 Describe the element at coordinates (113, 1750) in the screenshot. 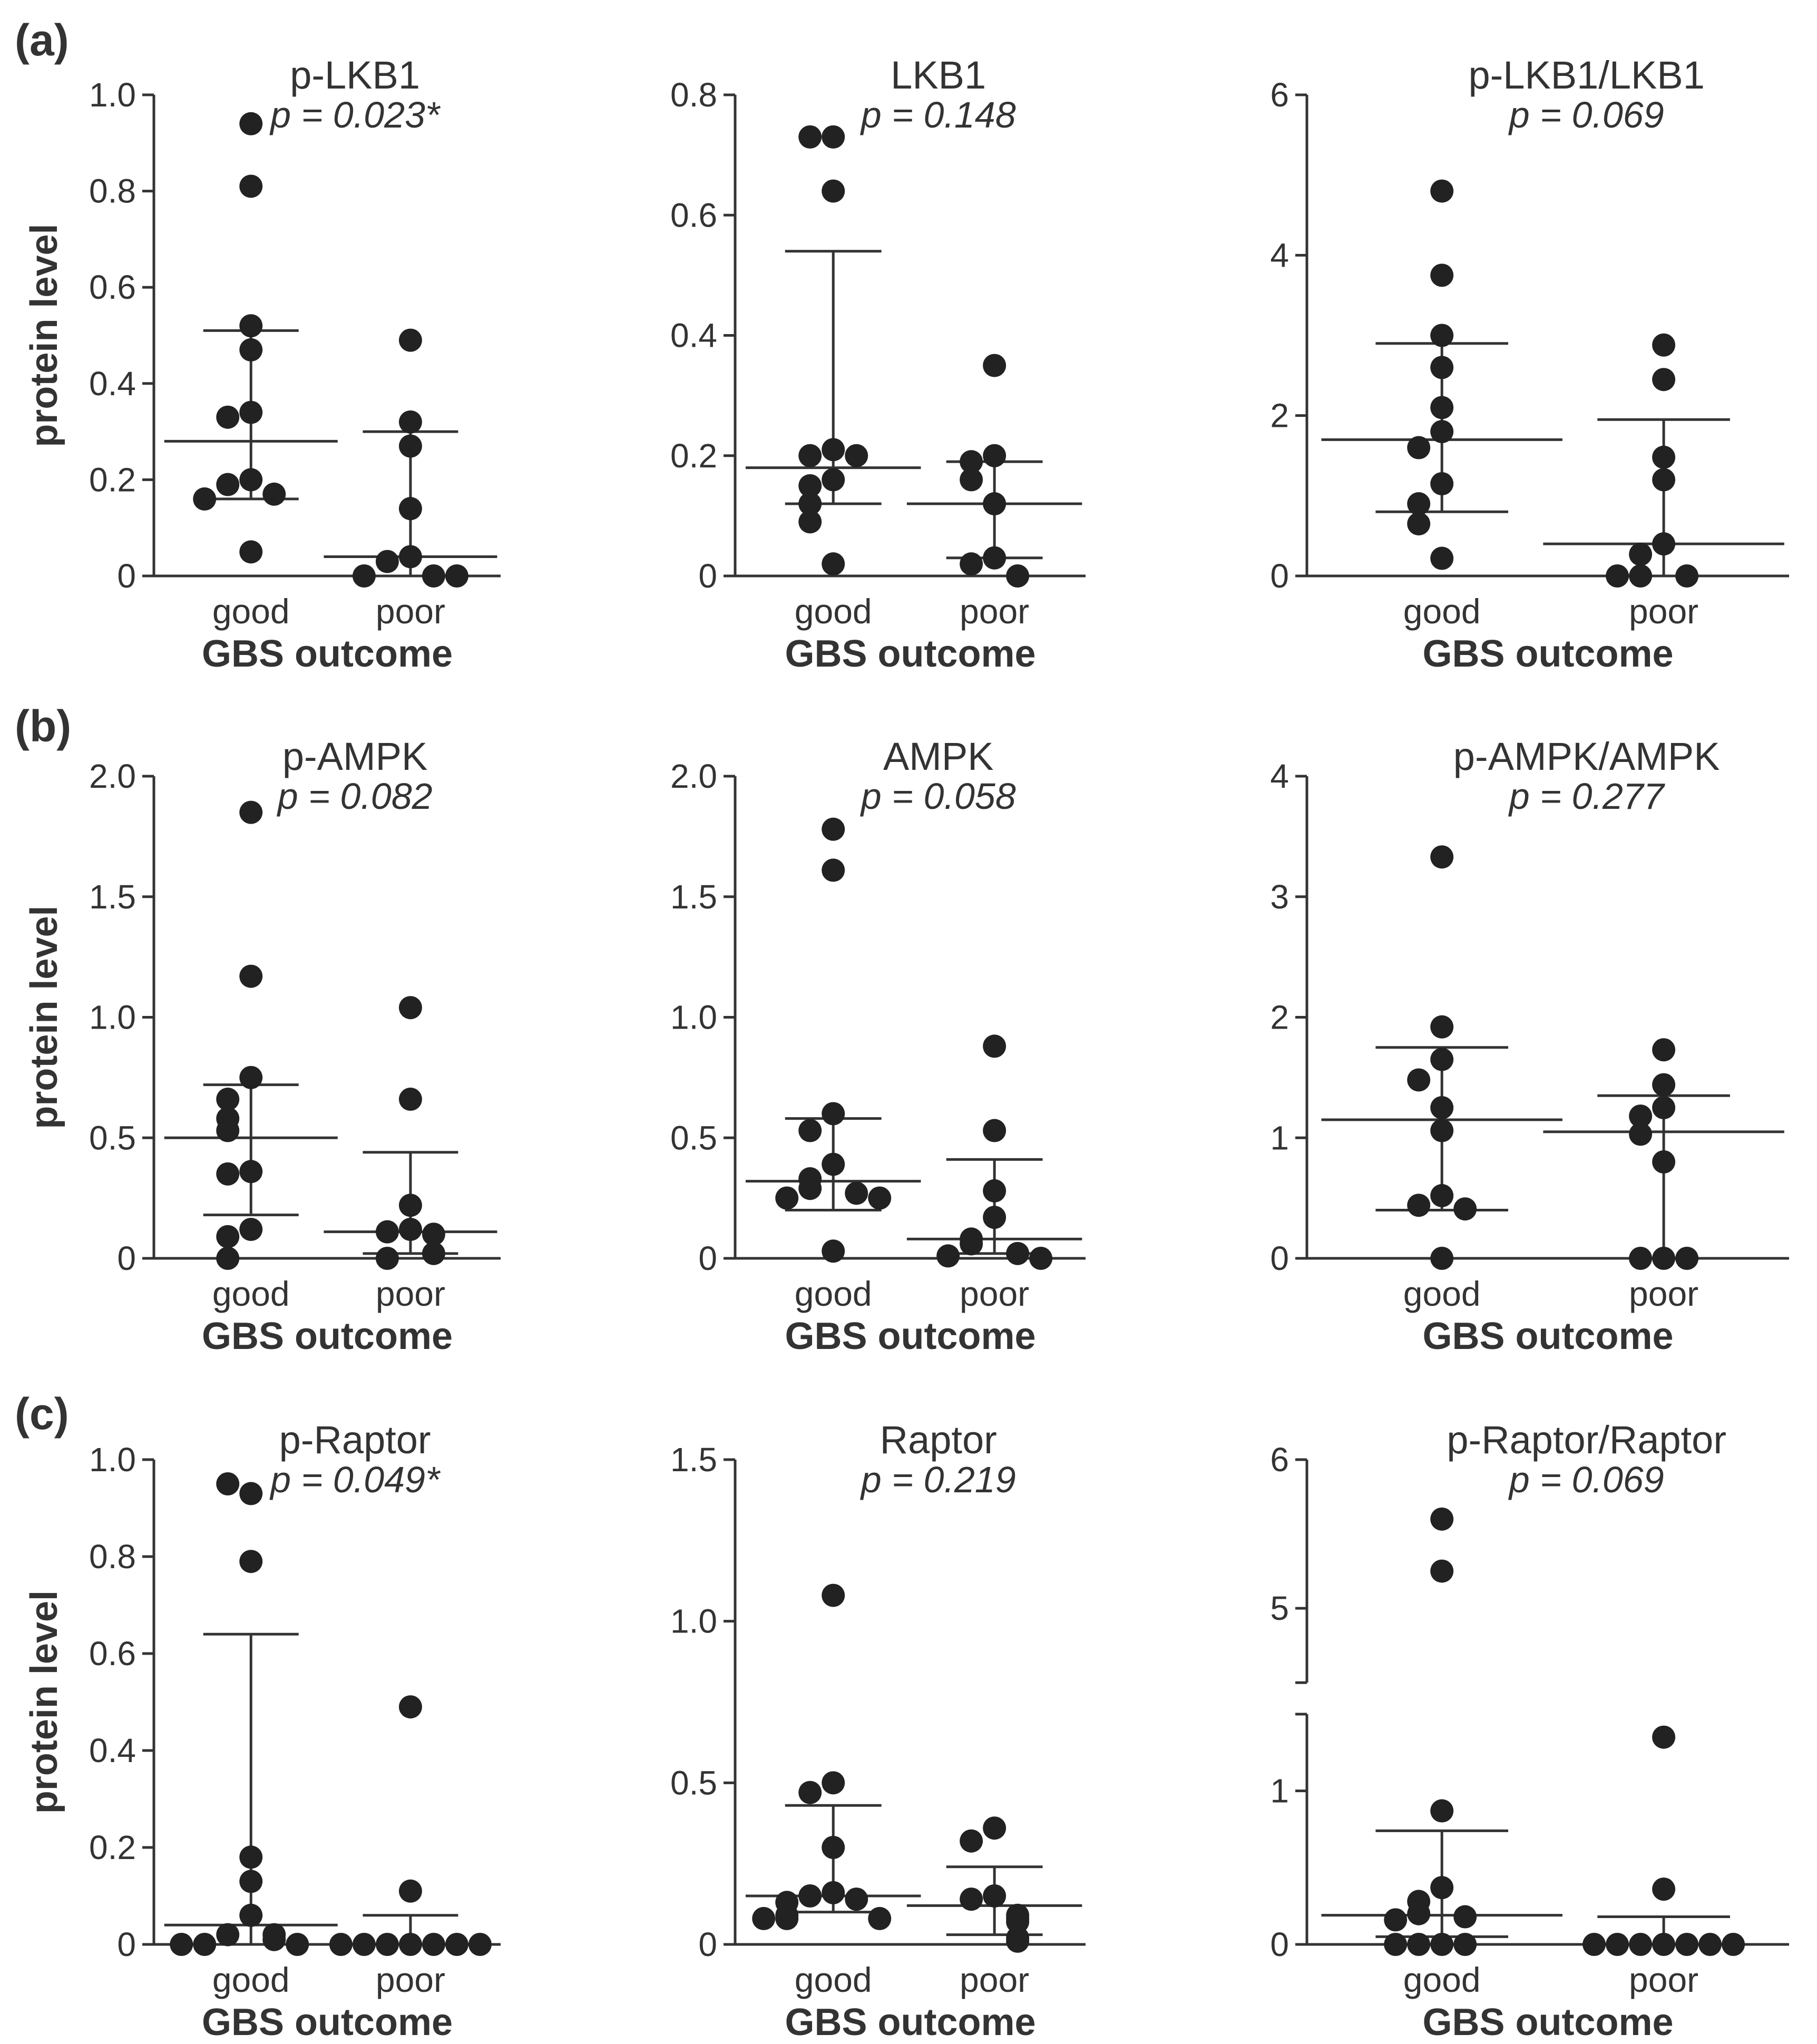

I see `y-tick-label: 0.4` at that location.